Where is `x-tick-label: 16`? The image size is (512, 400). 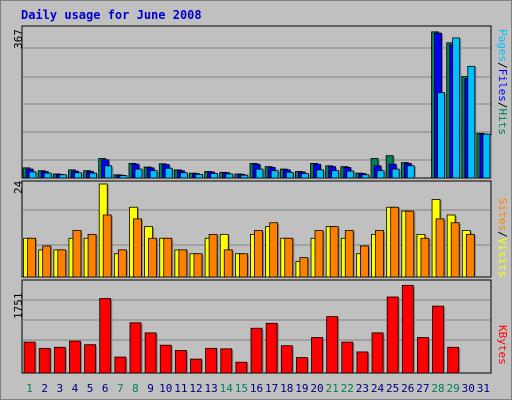 x-tick-label: 16 is located at coordinates (256, 388).